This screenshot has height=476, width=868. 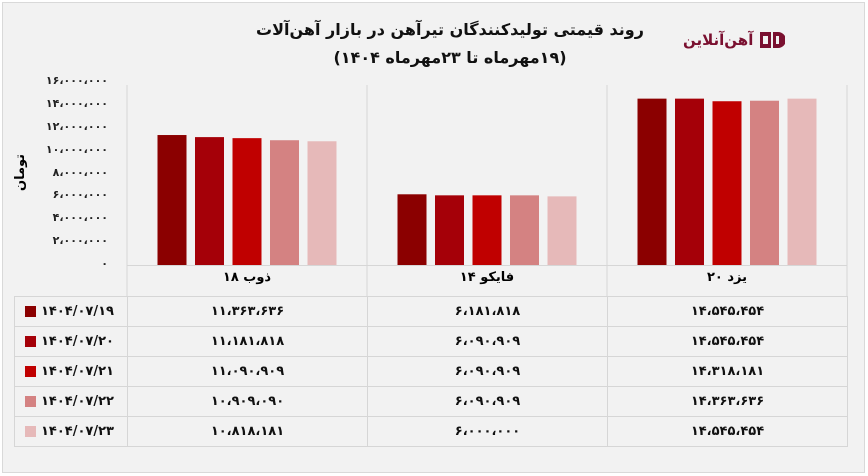 What do you see at coordinates (247, 341) in the screenshot?
I see `table-cell: ۱۱،۱۸۱،۸۱۸` at bounding box center [247, 341].